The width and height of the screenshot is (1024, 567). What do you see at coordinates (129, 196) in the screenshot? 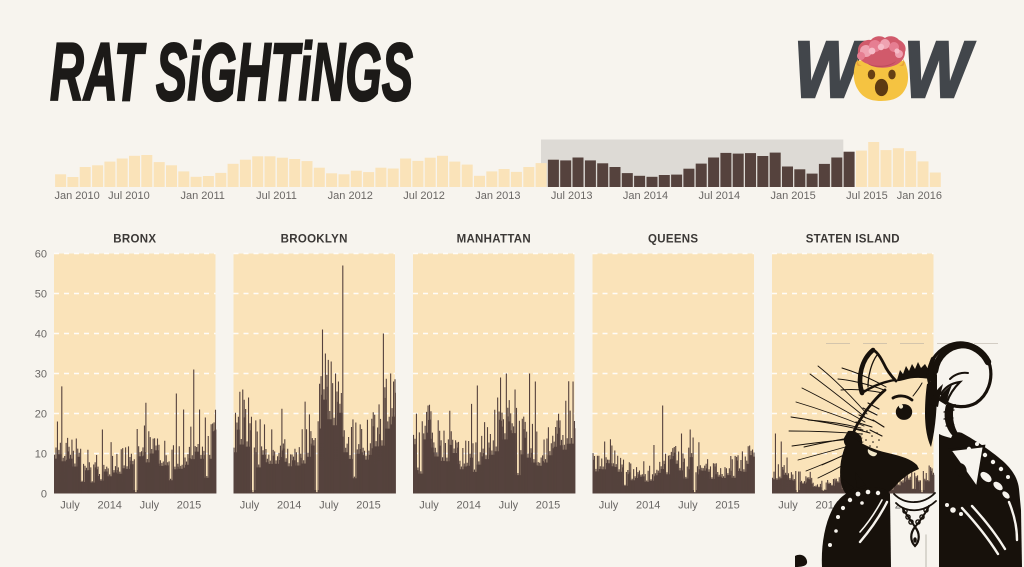
I see `svg-text: Jul 2010` at bounding box center [129, 196].